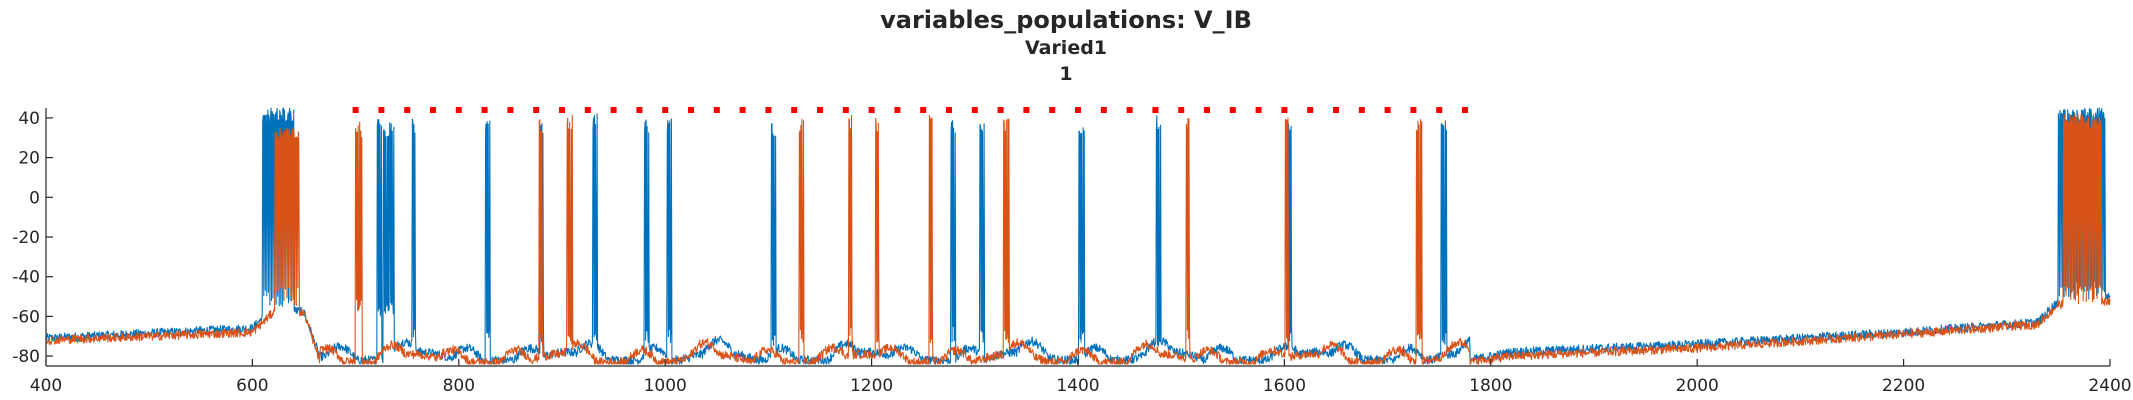  I want to click on y-tick-label: -80, so click(26, 357).